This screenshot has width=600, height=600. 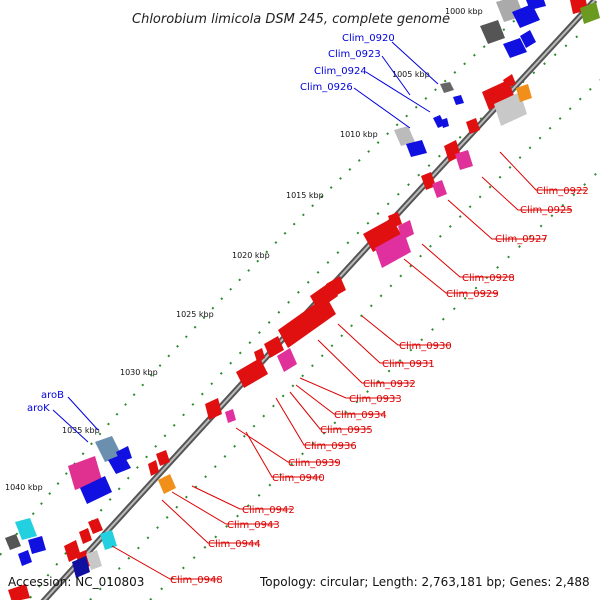 I want to click on gene-label: Clim_0929, so click(x=472, y=294).